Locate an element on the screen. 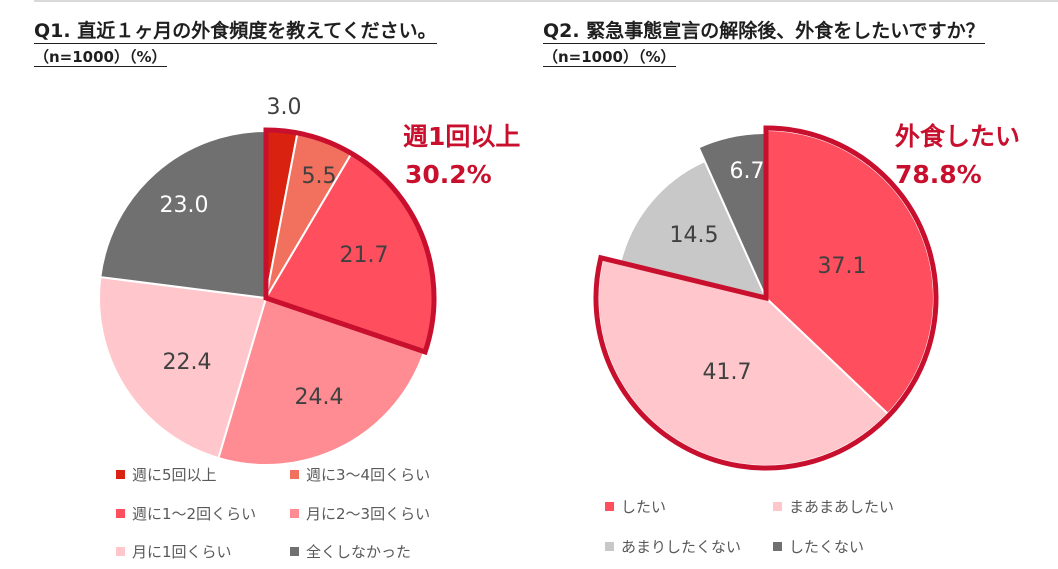  legend-item: あまりしたくない is located at coordinates (673, 547).